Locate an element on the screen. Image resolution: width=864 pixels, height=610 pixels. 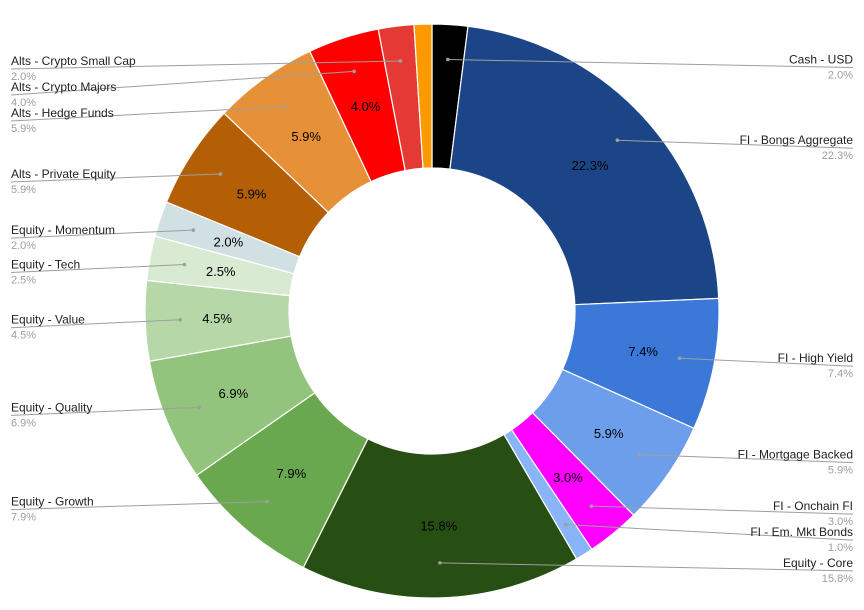
category-label: Equity - Growth is located at coordinates (52, 502).